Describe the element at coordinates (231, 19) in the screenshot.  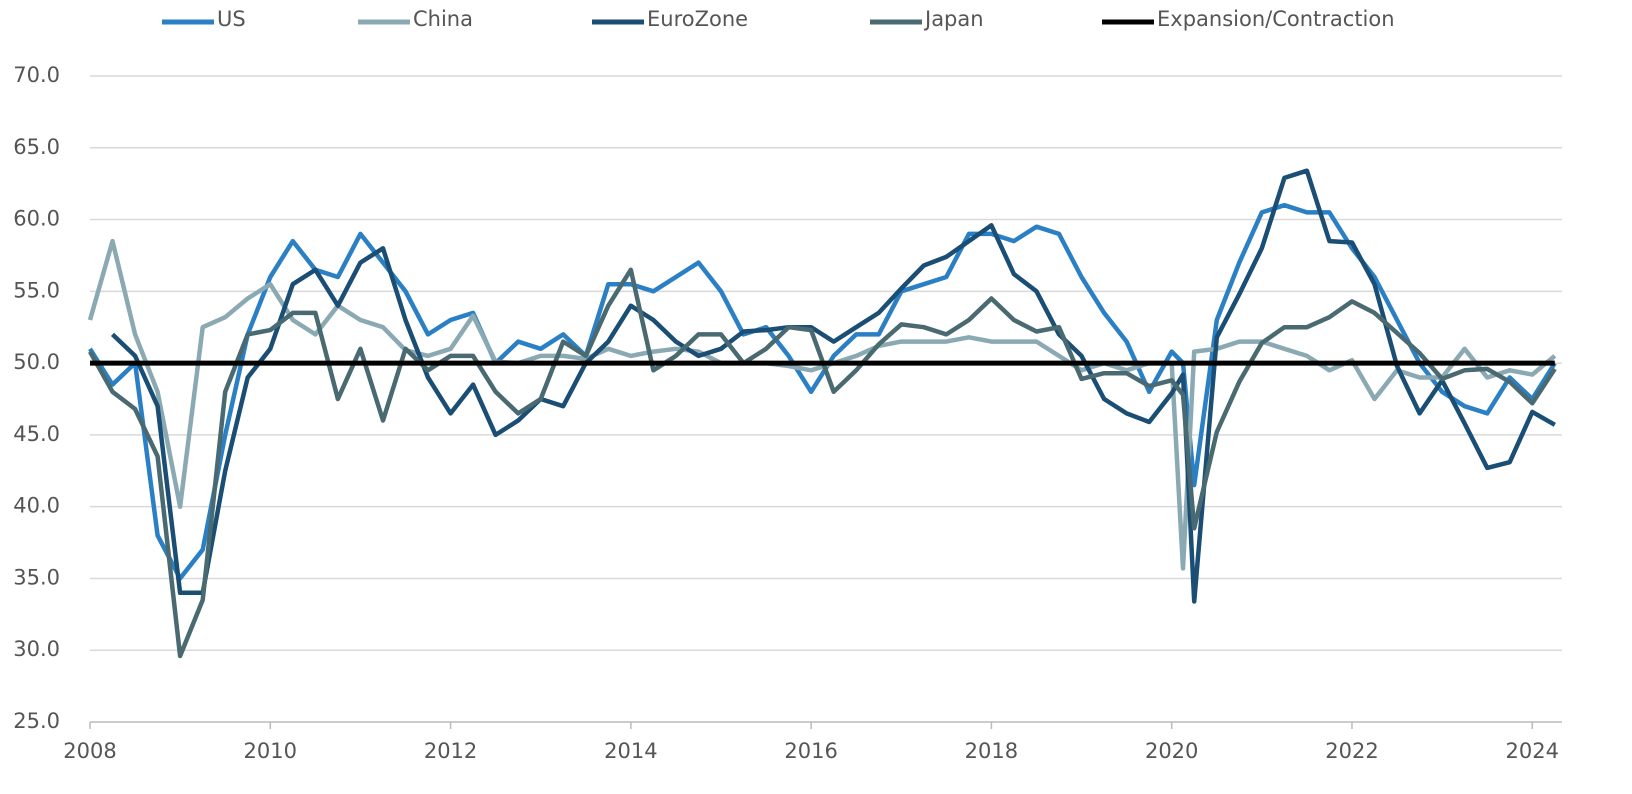
I see `legend-label: US` at that location.